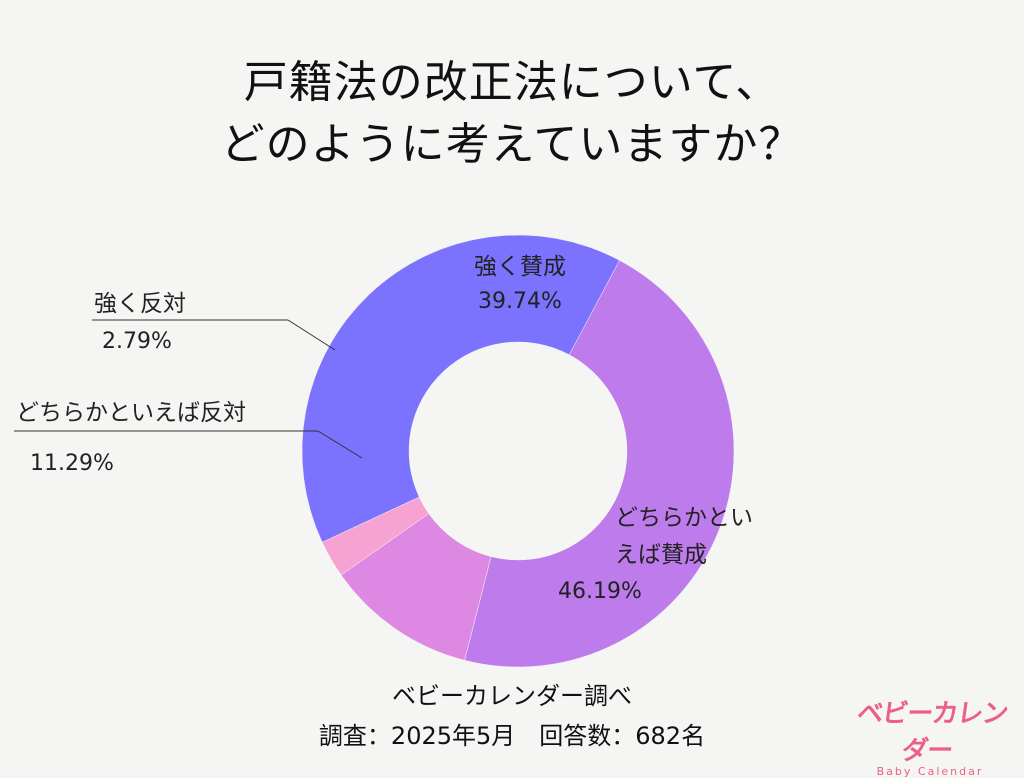 This screenshot has height=778, width=1024. I want to click on brand-logo: ベビーカレンダー Baby Calendar, so click(932, 735).